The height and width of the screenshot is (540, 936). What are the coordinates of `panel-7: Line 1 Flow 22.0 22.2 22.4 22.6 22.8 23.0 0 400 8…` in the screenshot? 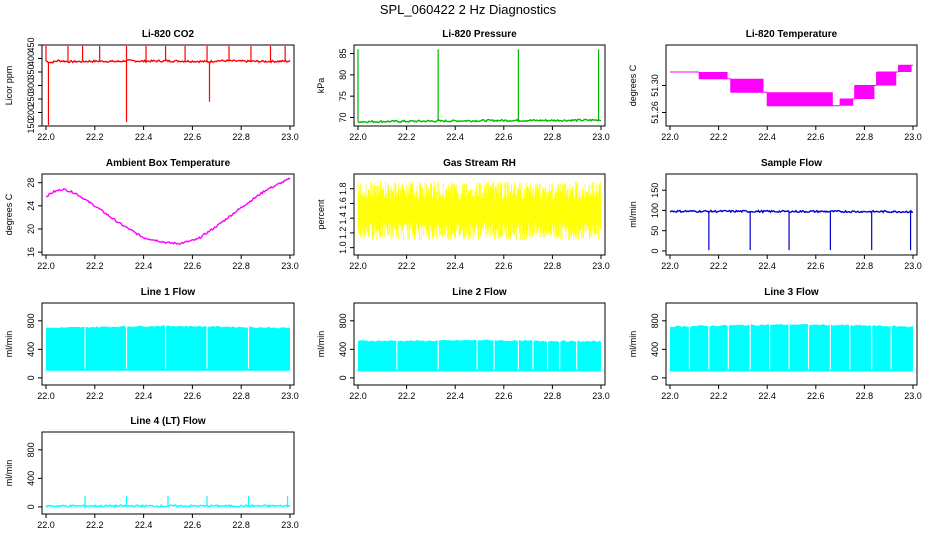 It's located at (151, 344).